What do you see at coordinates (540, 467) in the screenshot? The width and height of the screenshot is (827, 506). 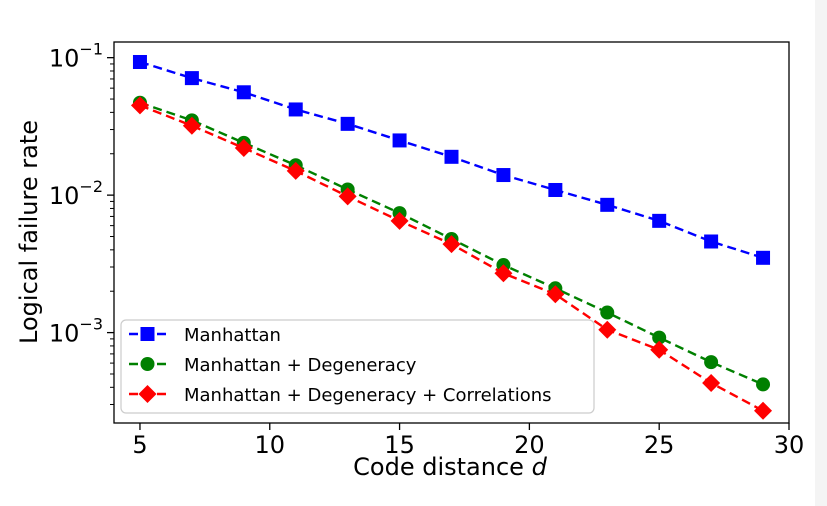 I see `x-axis-variable: d` at bounding box center [540, 467].